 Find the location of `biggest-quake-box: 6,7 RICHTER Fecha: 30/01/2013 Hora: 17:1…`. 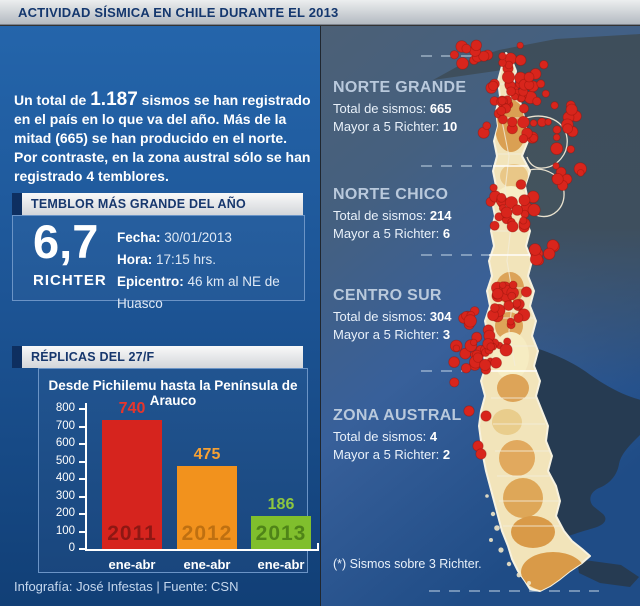

biggest-quake-box: 6,7 RICHTER Fecha: 30/01/2013 Hora: 17:1… is located at coordinates (158, 263).